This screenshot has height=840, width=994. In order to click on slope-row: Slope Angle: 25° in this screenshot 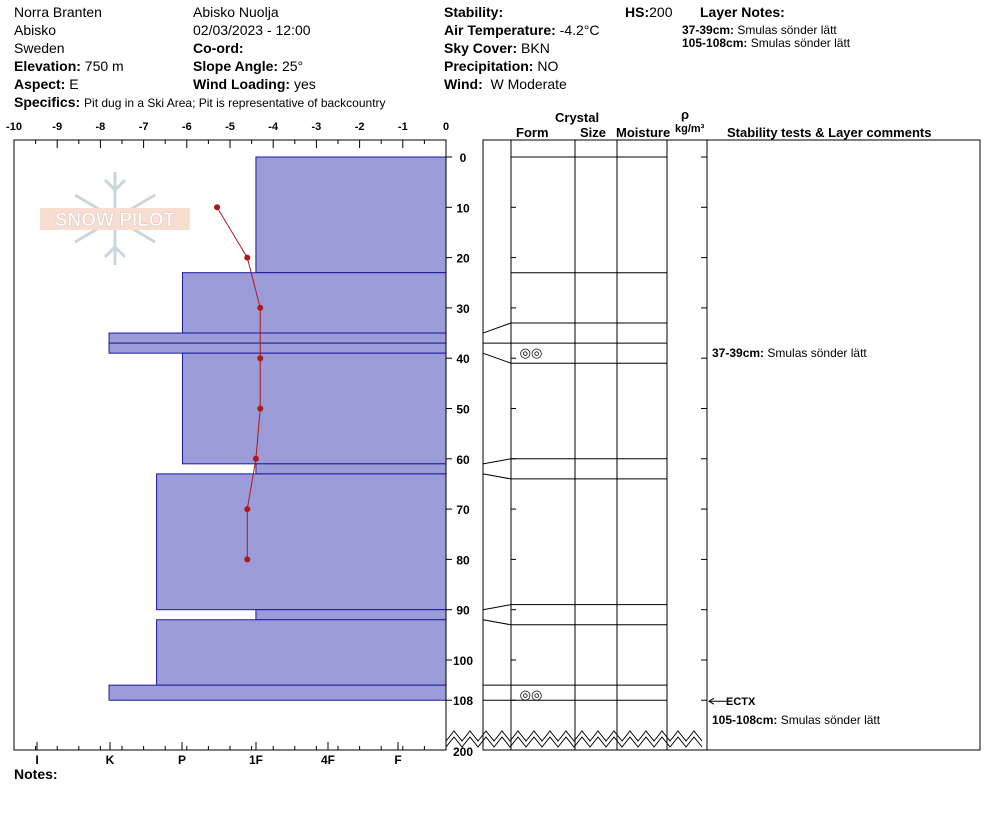, I will do `click(248, 66)`.